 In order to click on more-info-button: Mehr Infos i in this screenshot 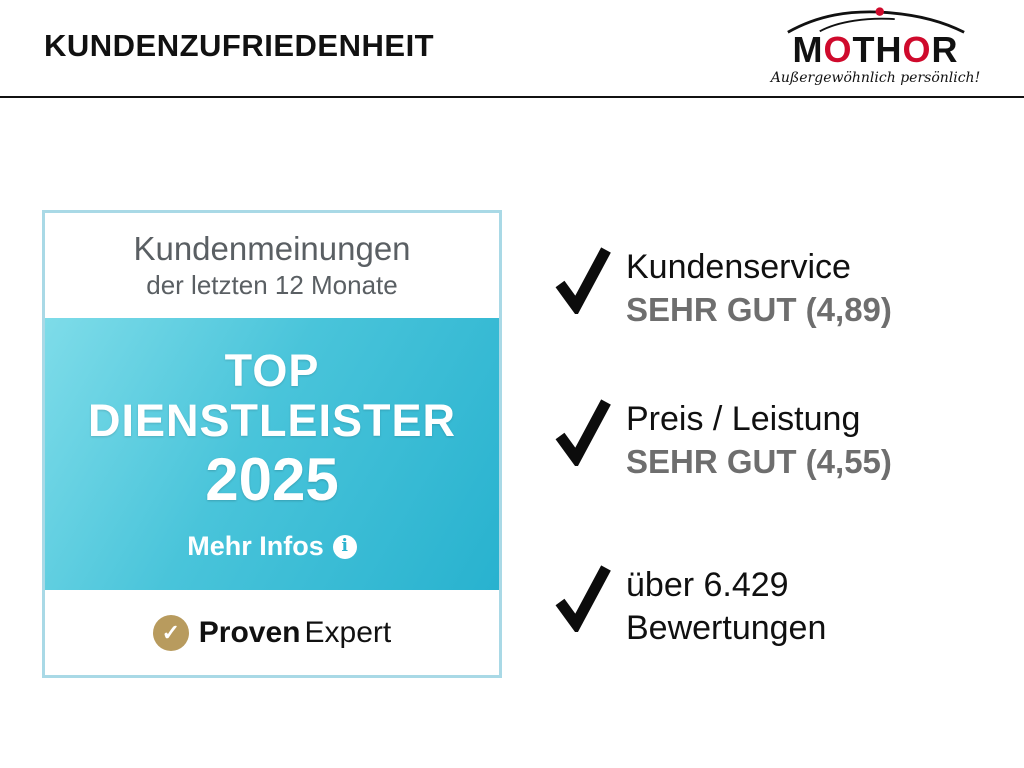, I will do `click(272, 546)`.